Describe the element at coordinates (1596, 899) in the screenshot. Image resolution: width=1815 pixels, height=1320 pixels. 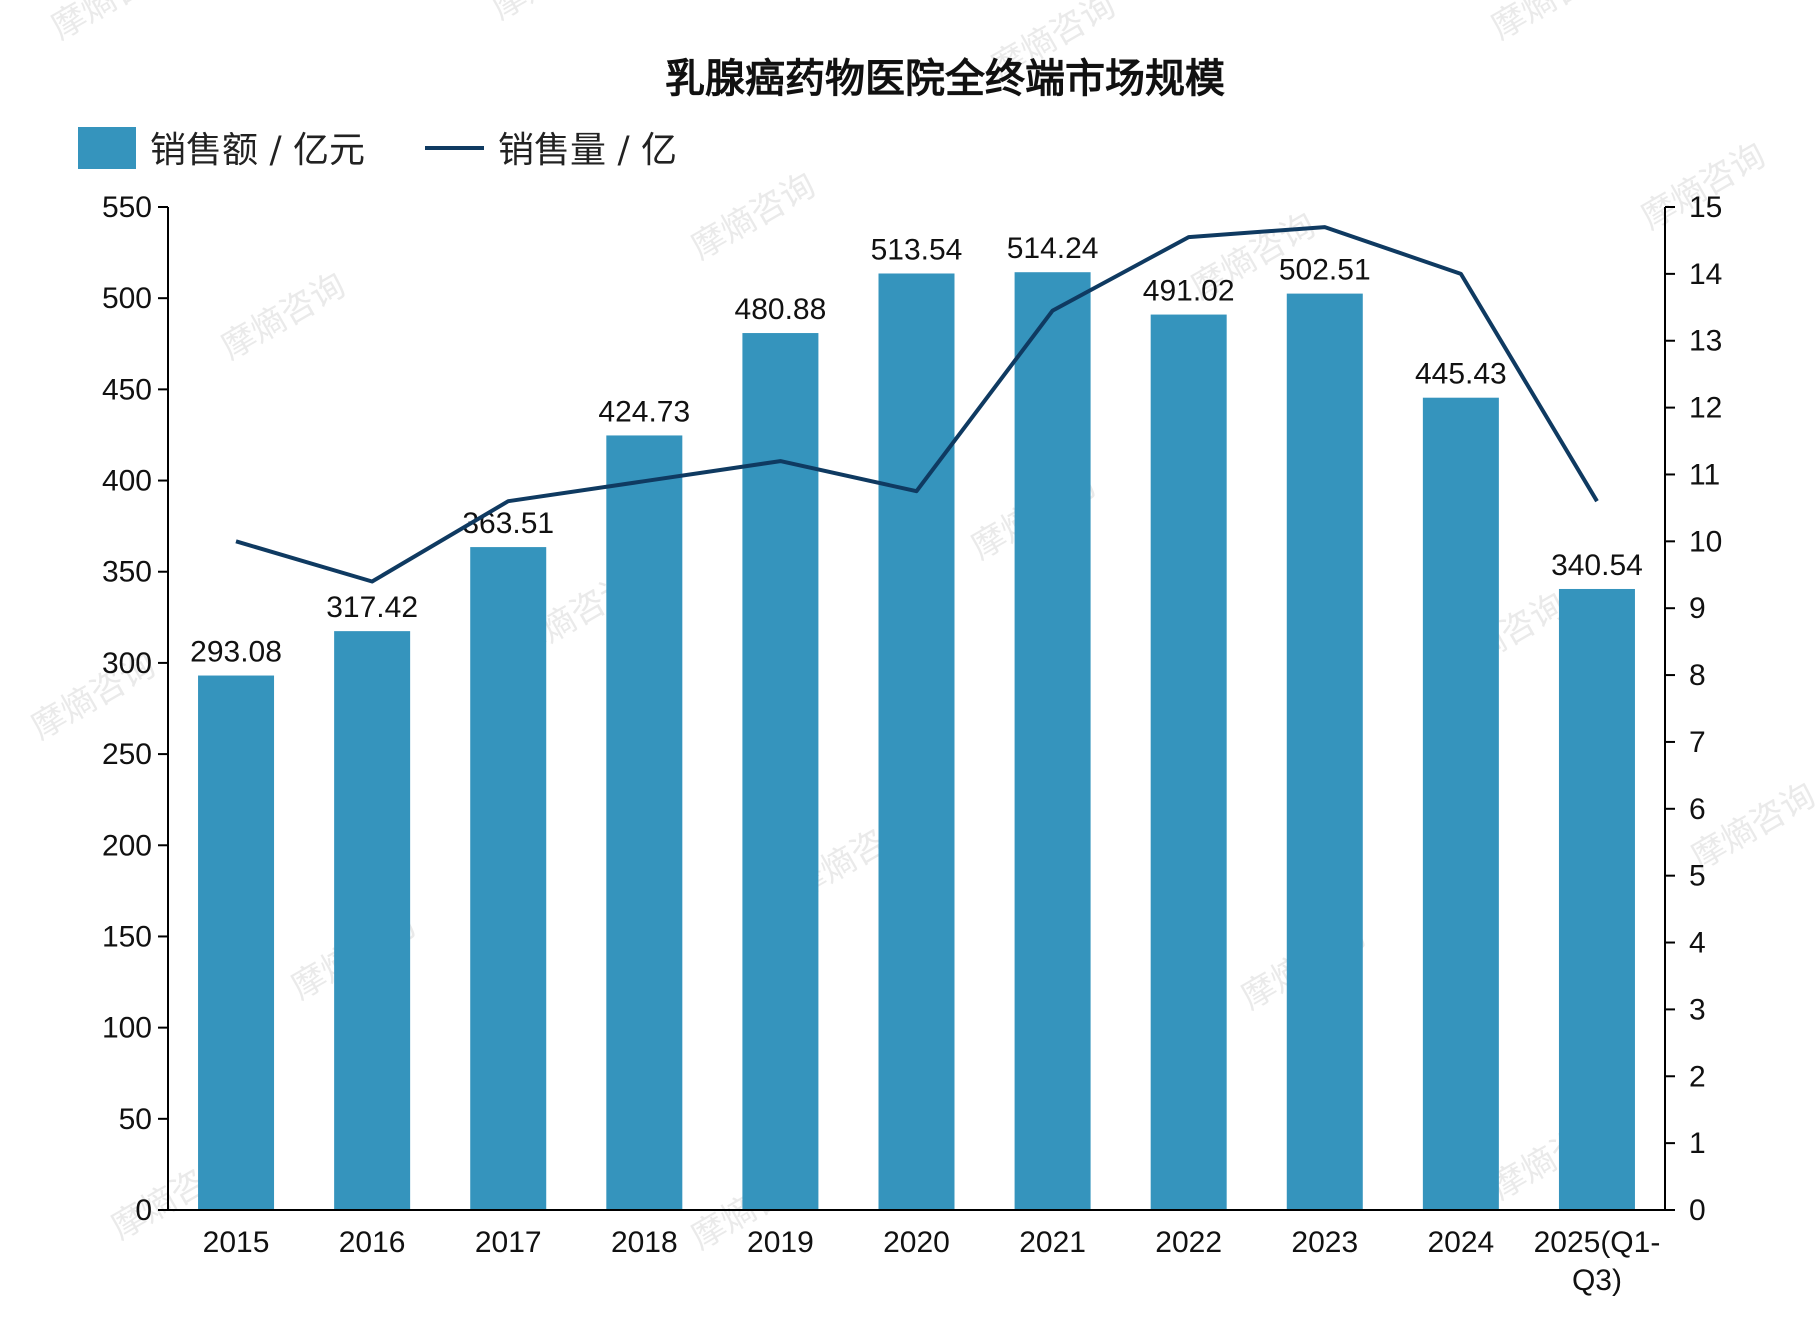
I see `bar-2025(Q1-Q3)` at that location.